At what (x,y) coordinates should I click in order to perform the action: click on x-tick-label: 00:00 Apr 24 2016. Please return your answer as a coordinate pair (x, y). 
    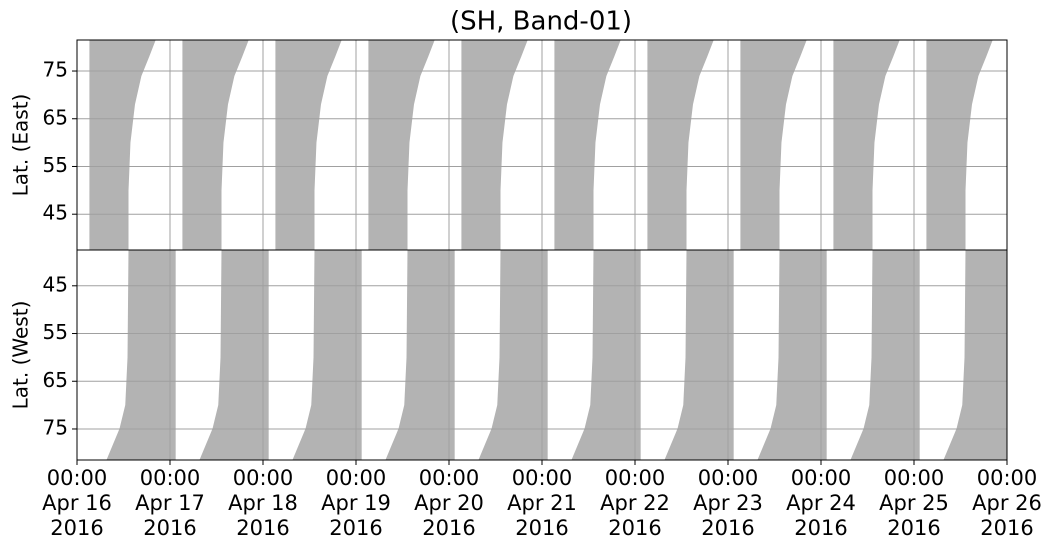
    Looking at the image, I should click on (821, 503).